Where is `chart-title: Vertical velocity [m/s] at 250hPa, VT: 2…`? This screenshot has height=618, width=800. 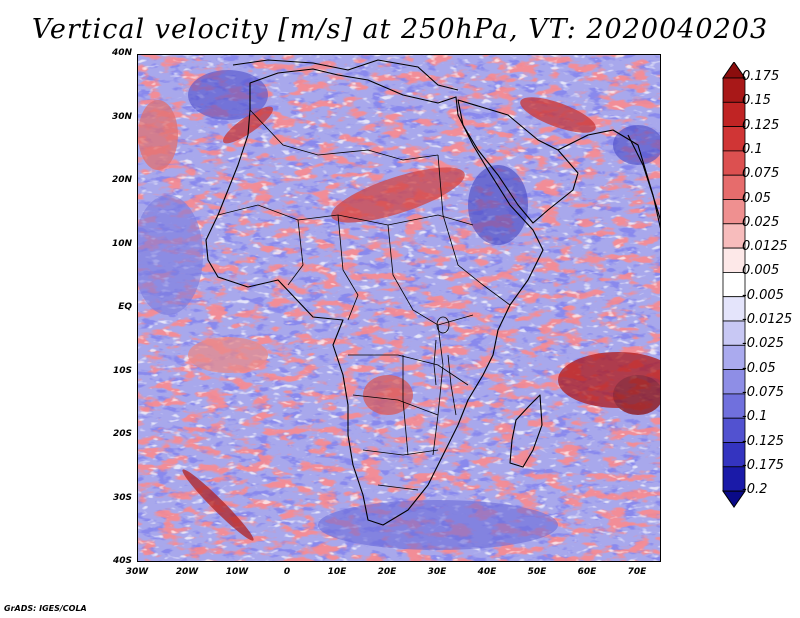
chart-title: Vertical velocity [m/s] at 250hPa, VT: 2… is located at coordinates (400, 29).